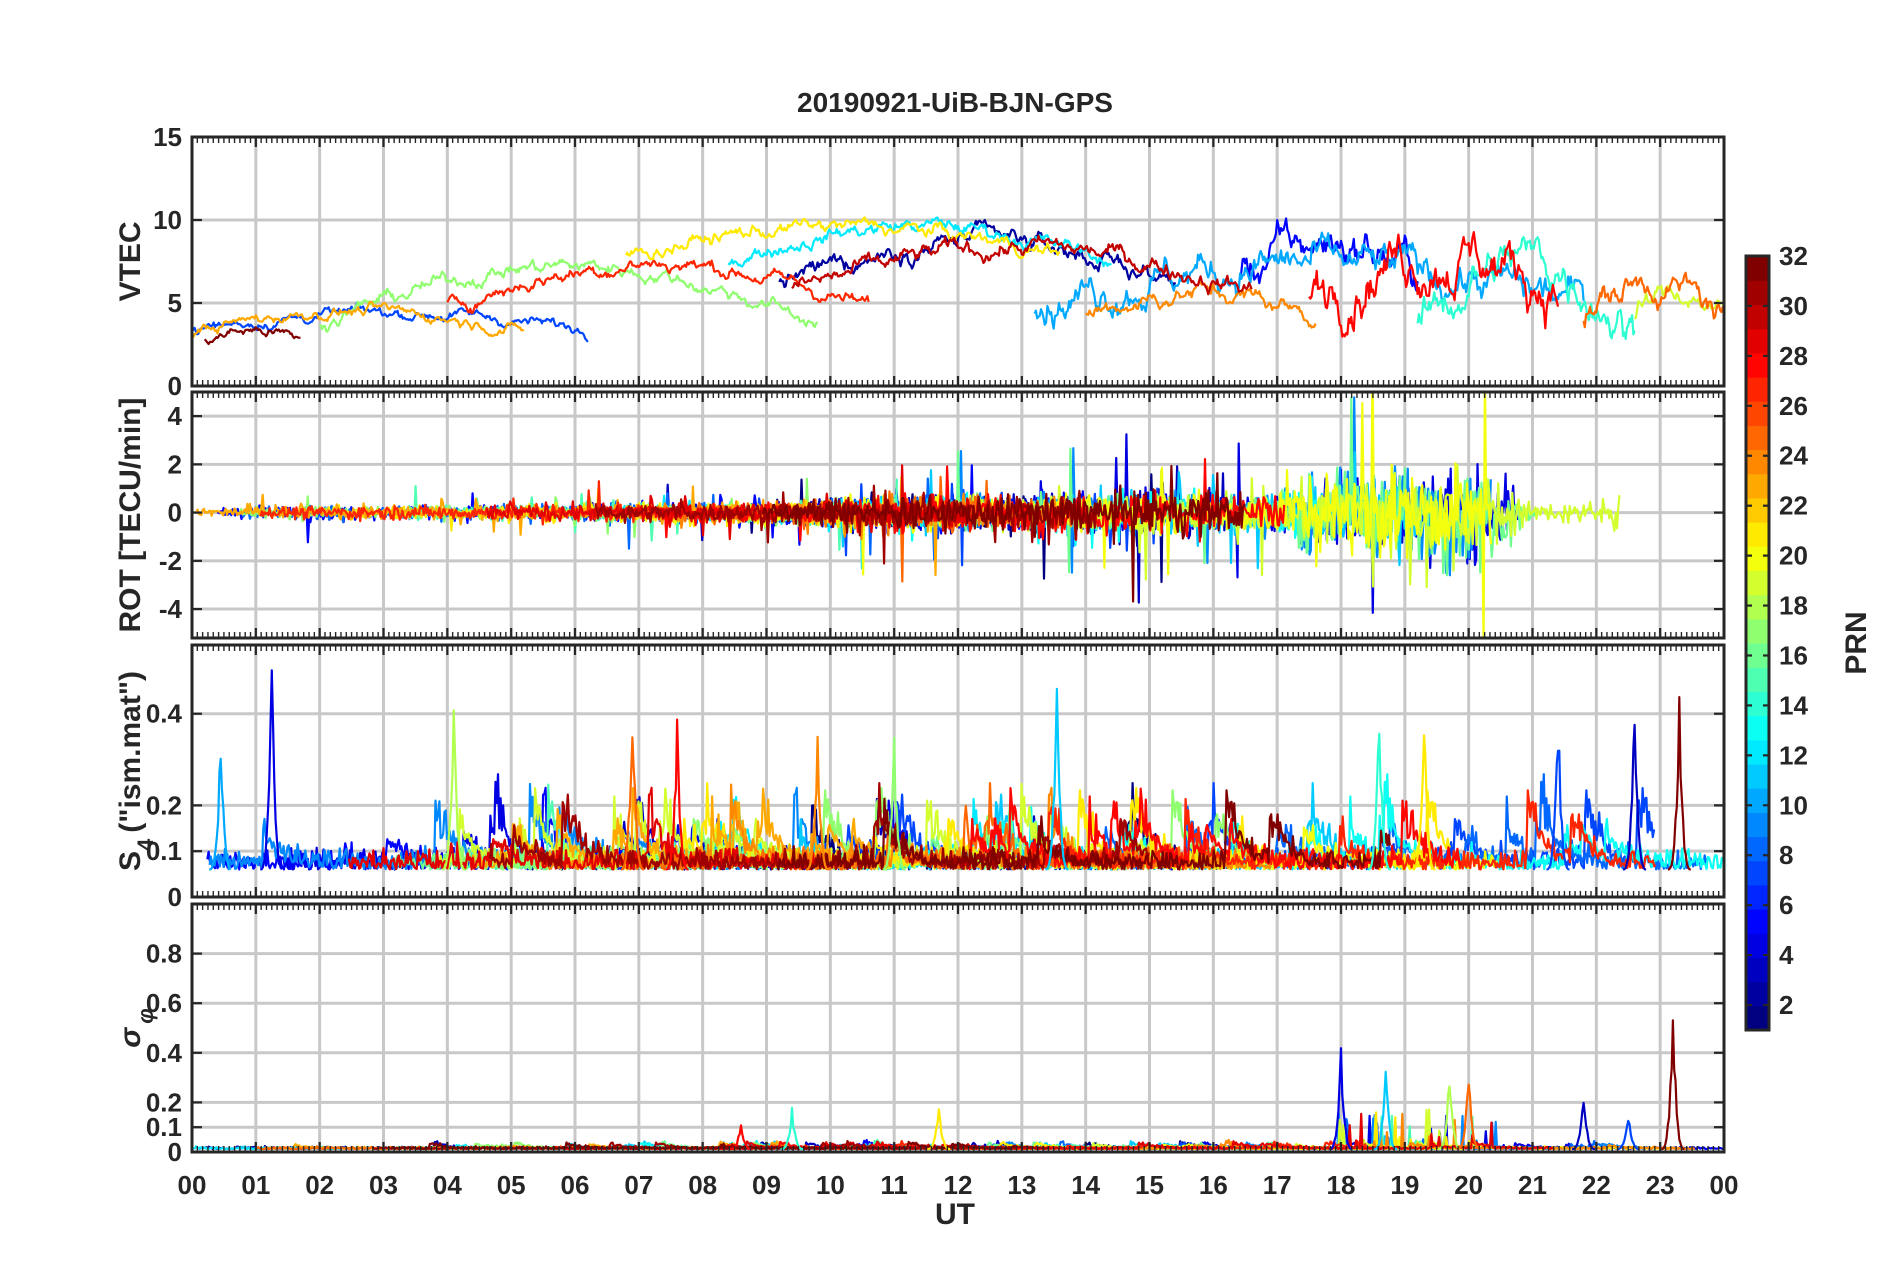 The image size is (1902, 1272). Describe the element at coordinates (575, 1185) in the screenshot. I see `x-tick-label: 06` at that location.